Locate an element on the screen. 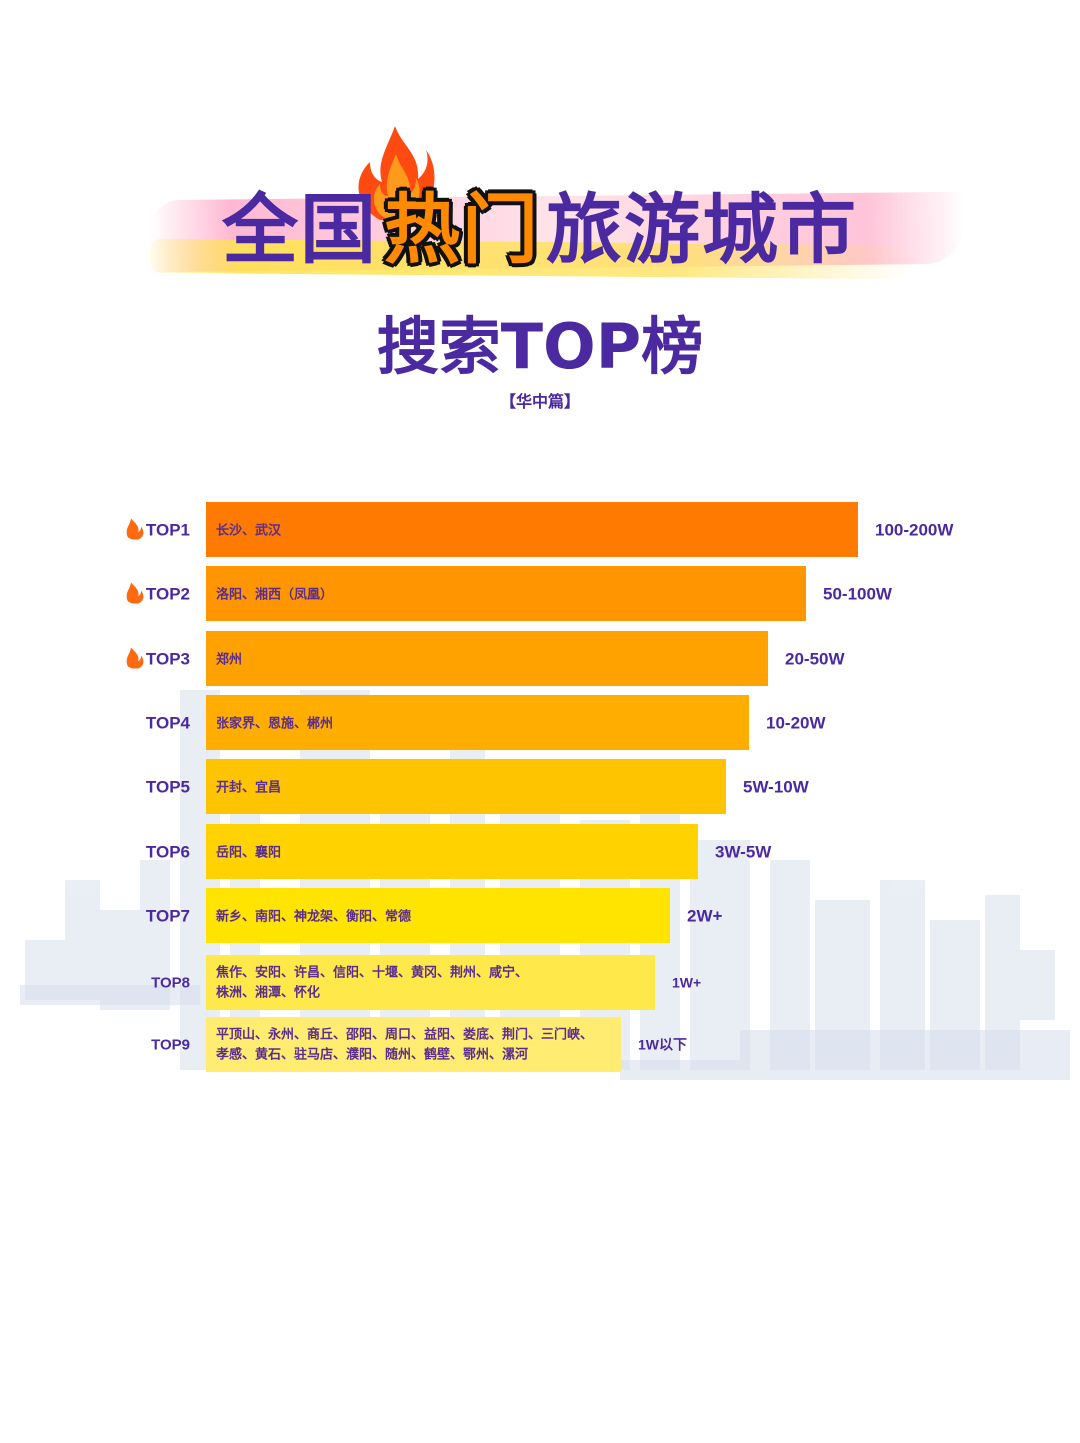 This screenshot has height=1443, width=1080. region-label: 【华中篇】 is located at coordinates (539, 401).